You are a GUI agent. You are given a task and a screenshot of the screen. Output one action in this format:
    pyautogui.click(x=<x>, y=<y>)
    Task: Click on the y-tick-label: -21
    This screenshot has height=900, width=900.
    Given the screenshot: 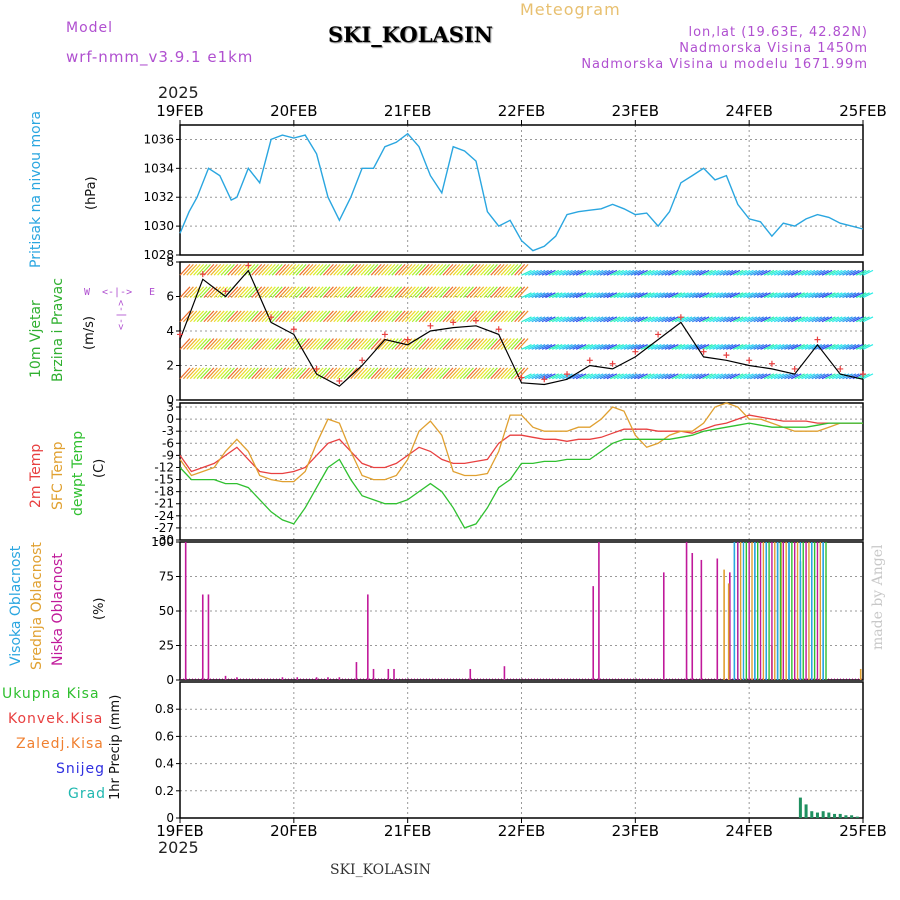 What is the action you would take?
    pyautogui.click(x=164, y=504)
    